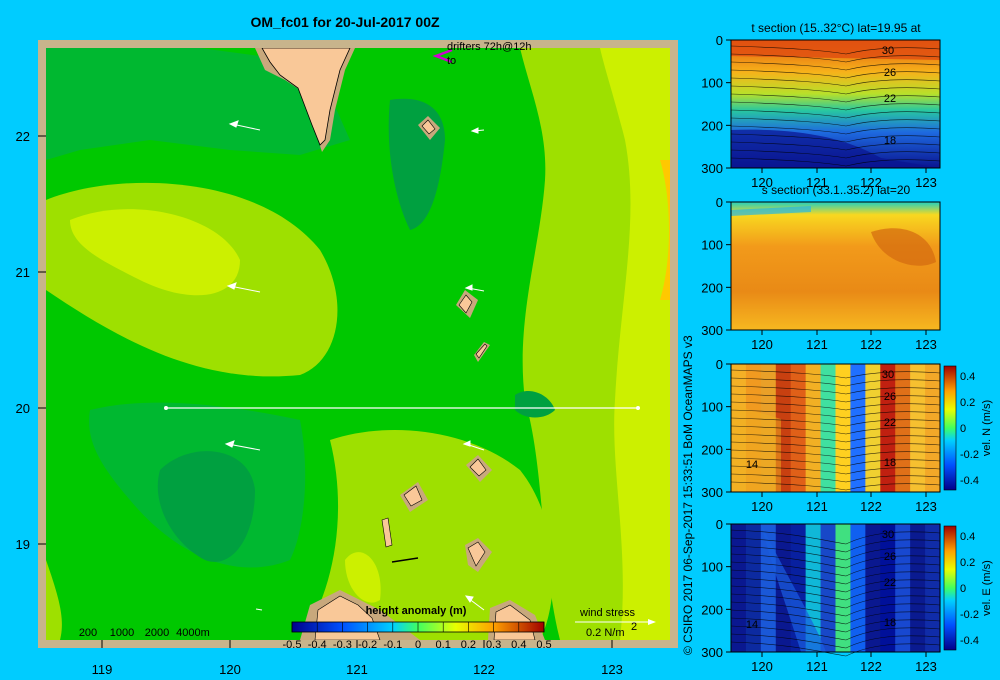  What do you see at coordinates (634, 627) in the screenshot?
I see `wind-scale-superscript: 2` at bounding box center [634, 627].